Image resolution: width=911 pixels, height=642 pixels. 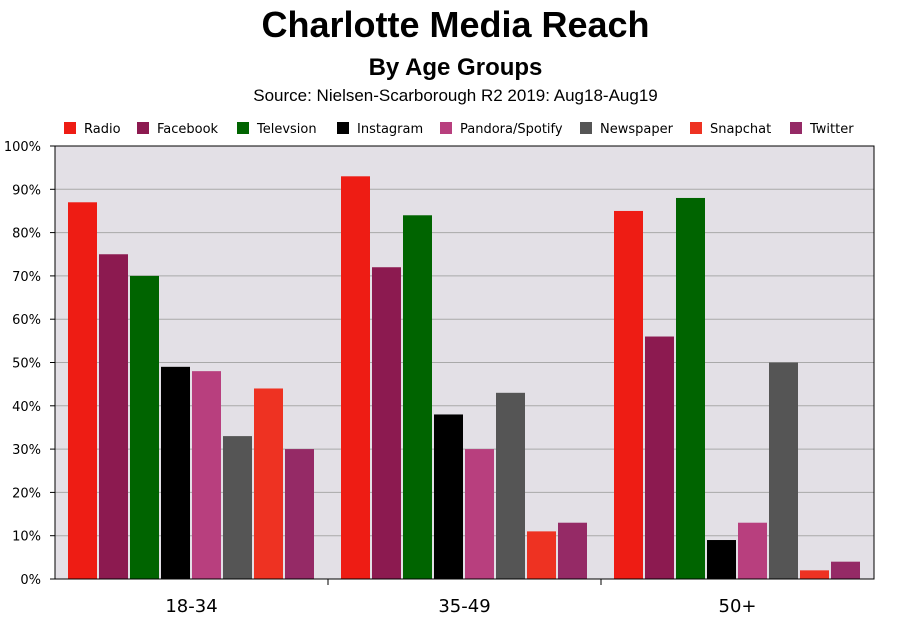 What do you see at coordinates (26, 537) in the screenshot?
I see `y-tick-label: 10%` at bounding box center [26, 537].